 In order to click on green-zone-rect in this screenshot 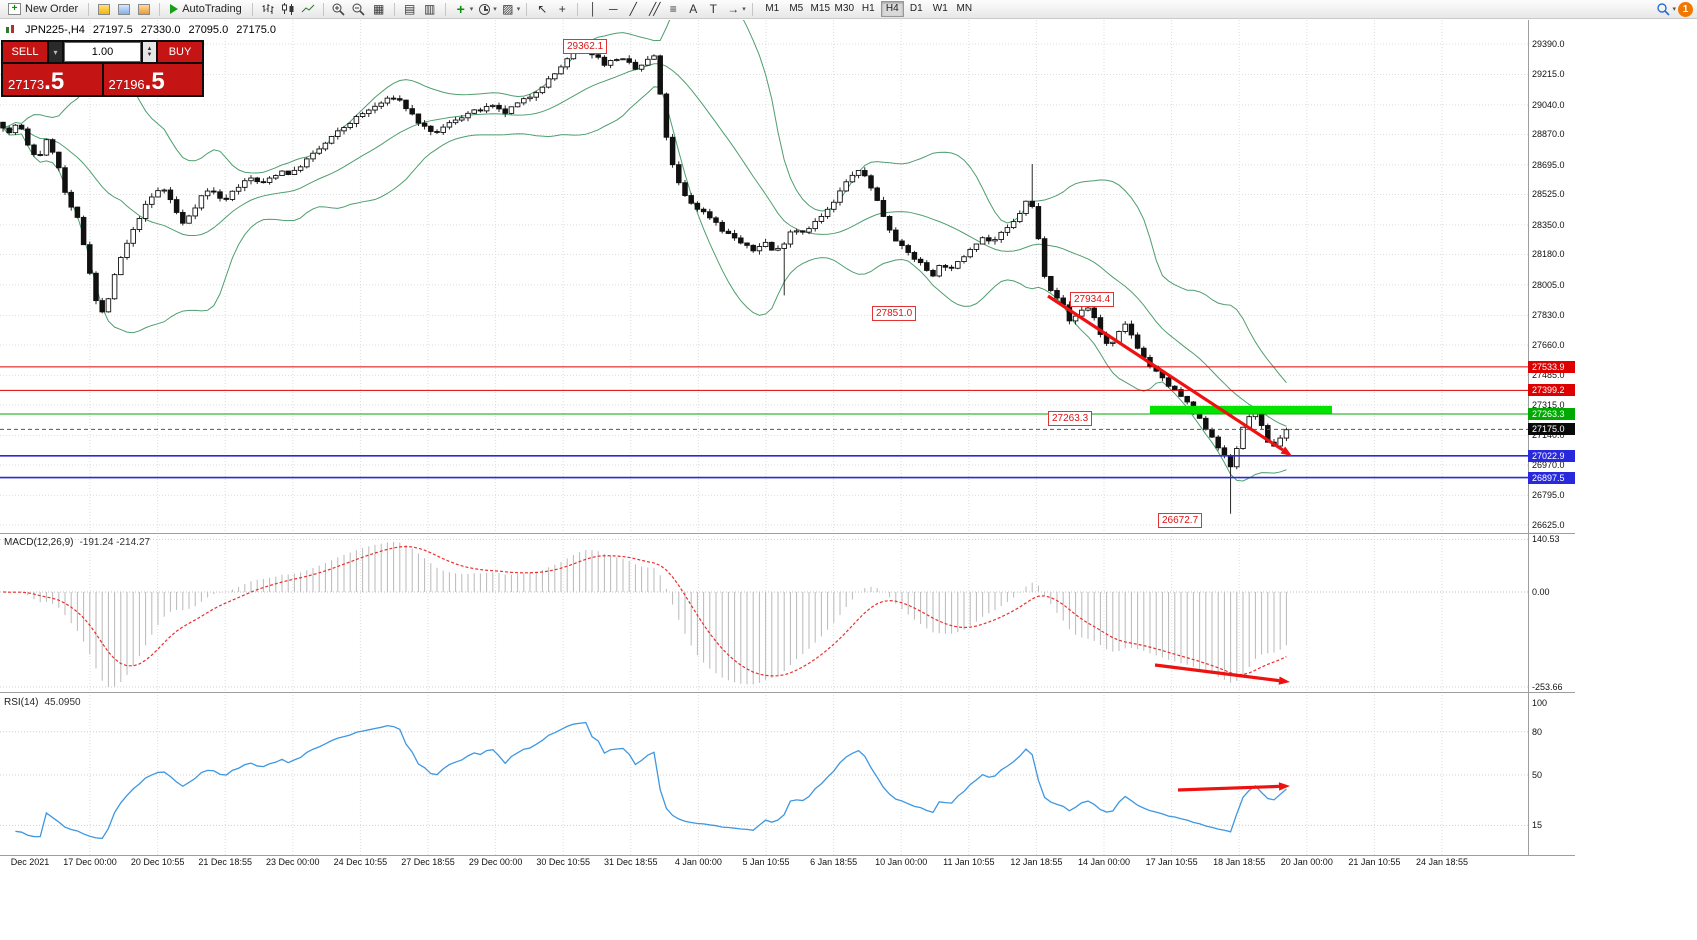, I will do `click(1241, 409)`.